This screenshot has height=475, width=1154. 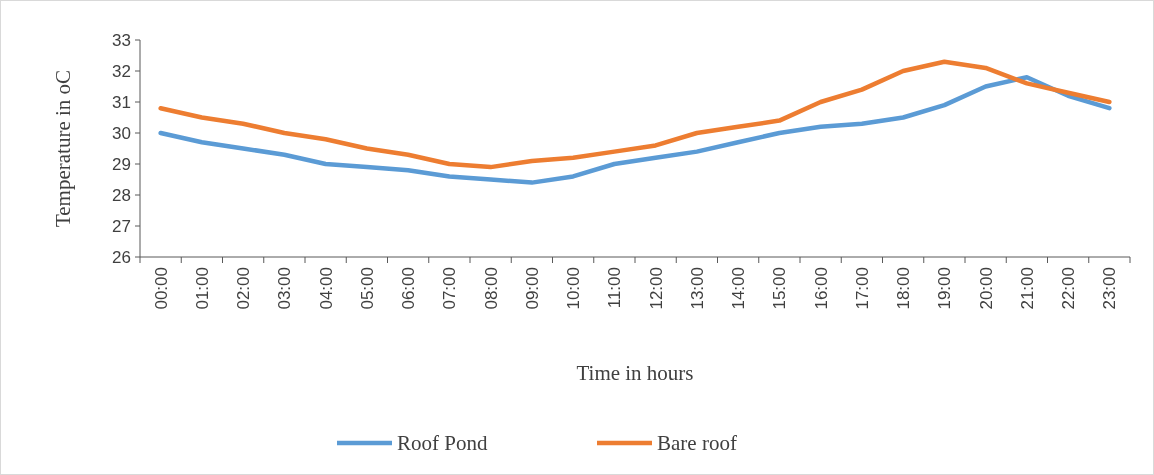 I want to click on x-tick-label: 16:00, so click(x=821, y=288).